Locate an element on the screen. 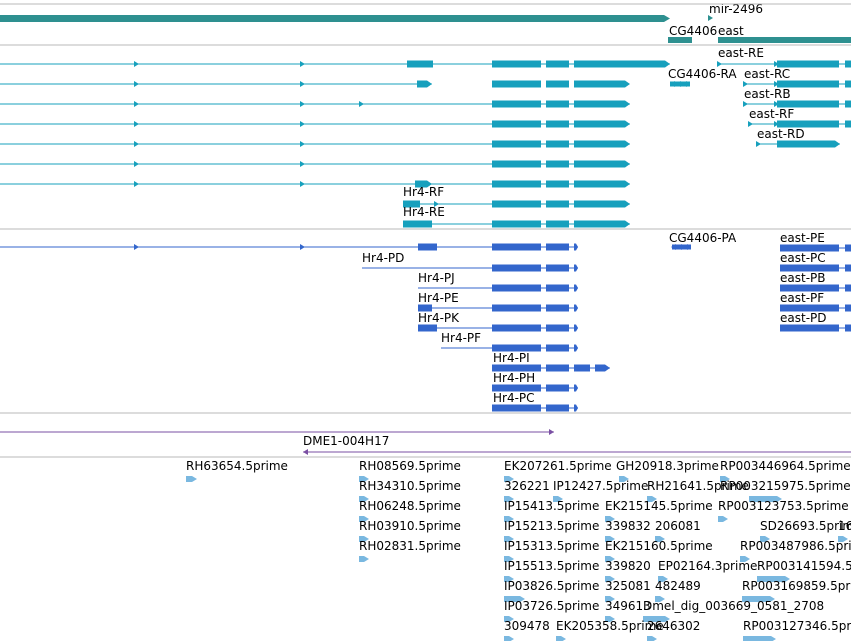 This screenshot has width=851, height=641. gene-bar-cg4406 is located at coordinates (680, 40).